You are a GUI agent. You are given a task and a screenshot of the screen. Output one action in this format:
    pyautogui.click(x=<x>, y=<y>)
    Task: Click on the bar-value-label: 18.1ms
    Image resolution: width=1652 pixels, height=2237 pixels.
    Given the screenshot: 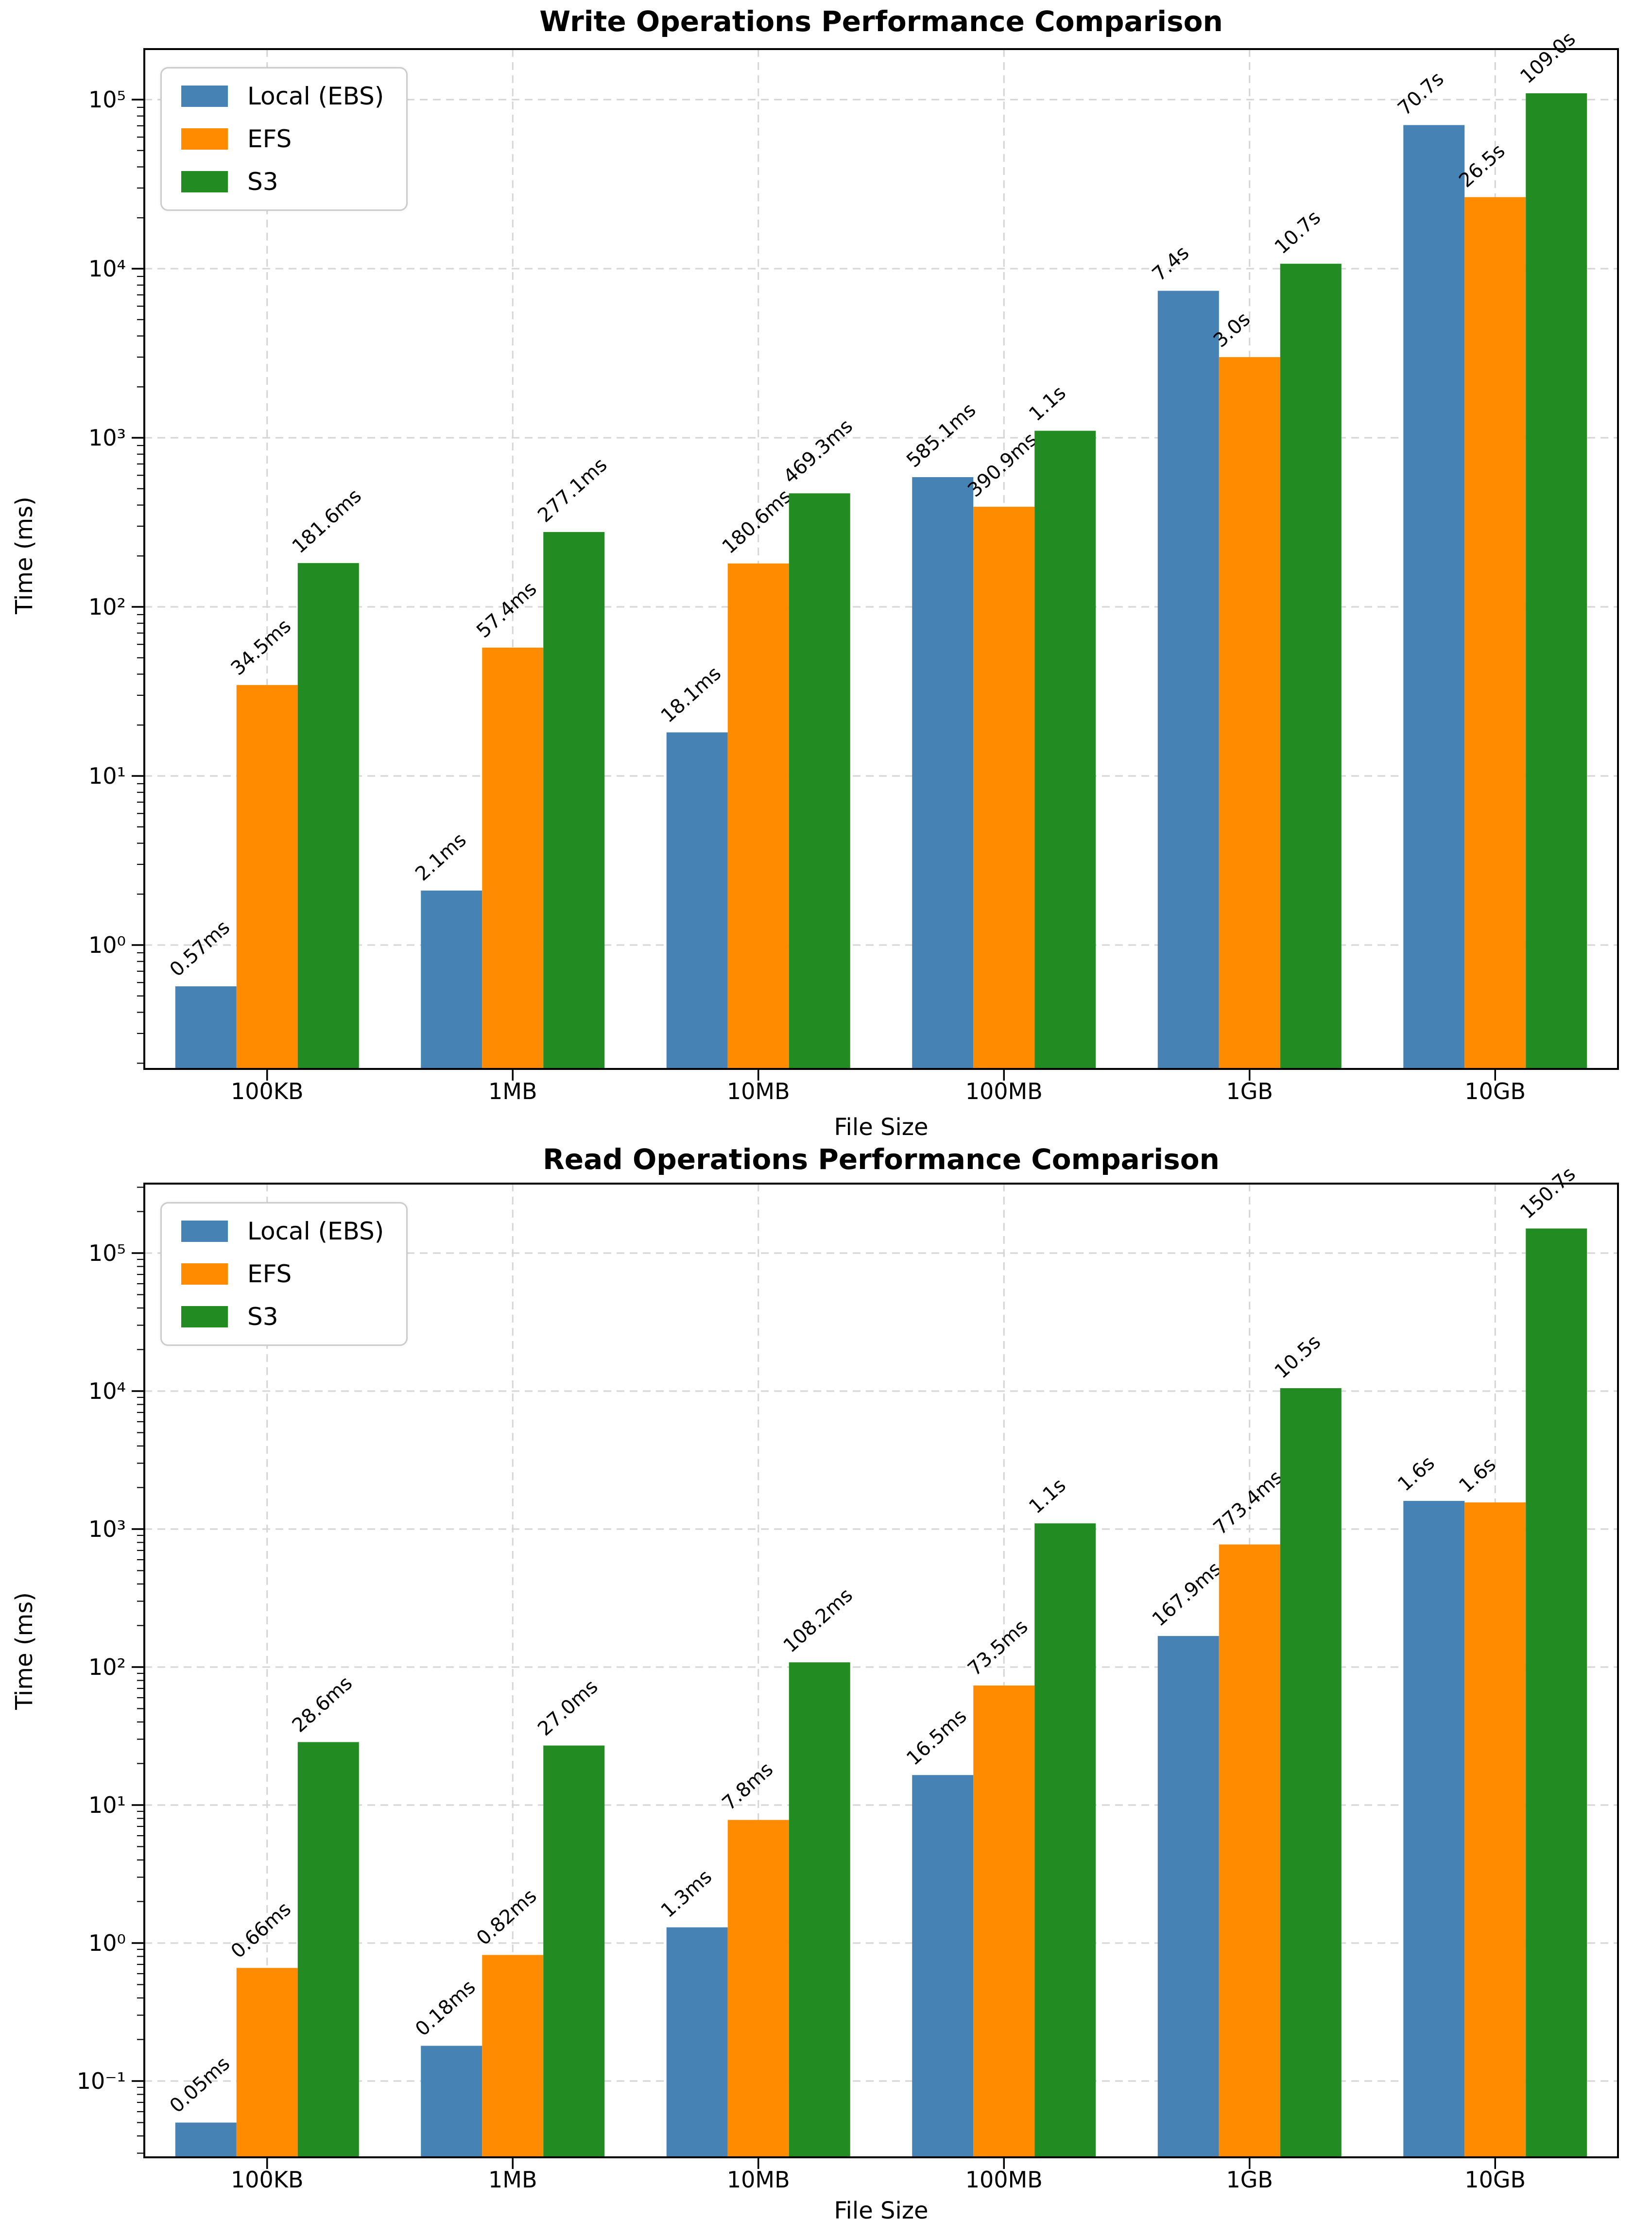 What is the action you would take?
    pyautogui.click(x=691, y=695)
    